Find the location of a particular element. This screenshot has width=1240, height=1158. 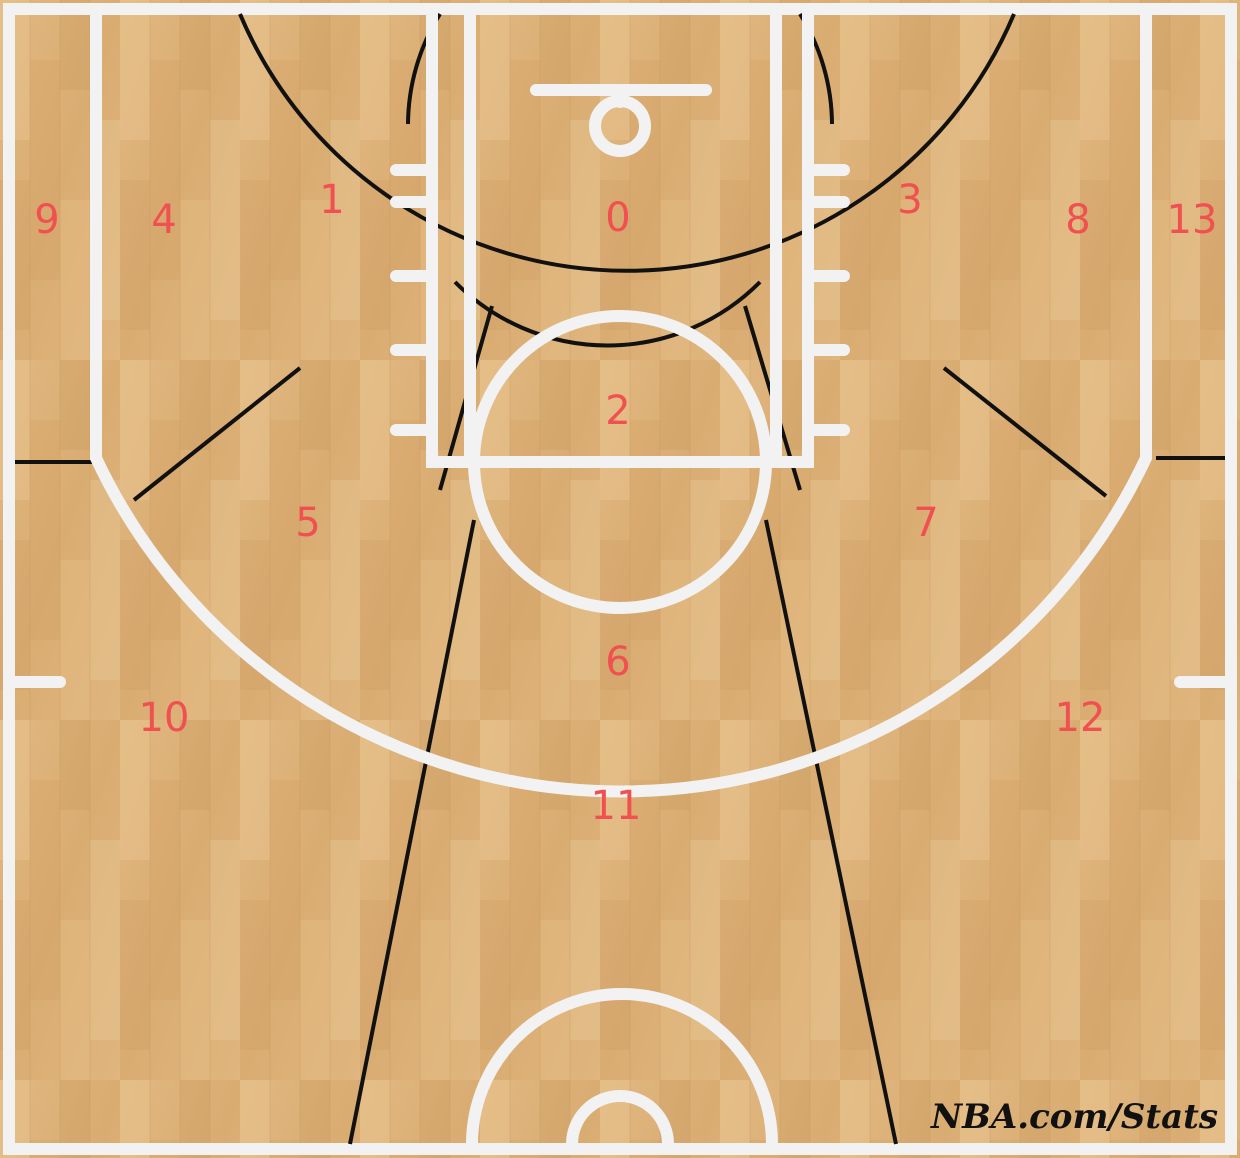

divider-5-left is located at coordinates (217, 434).